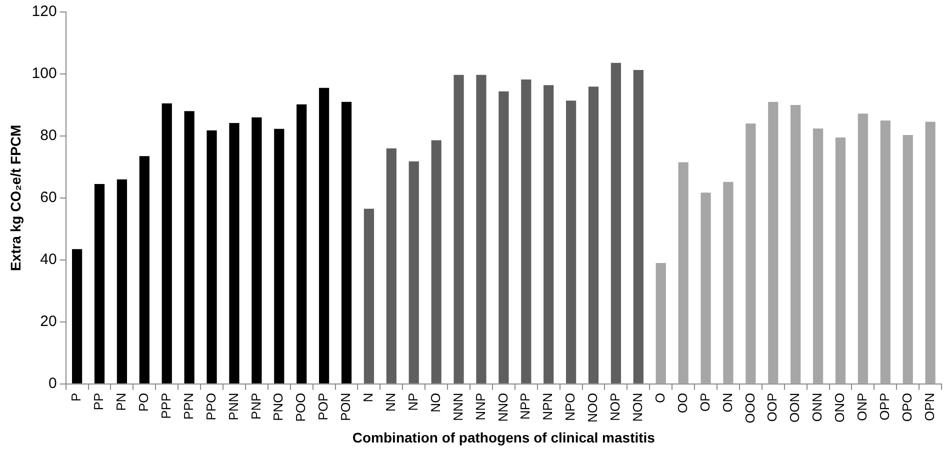 Image resolution: width=949 pixels, height=453 pixels. Describe the element at coordinates (76, 397) in the screenshot. I see `x-tick-label: P` at that location.